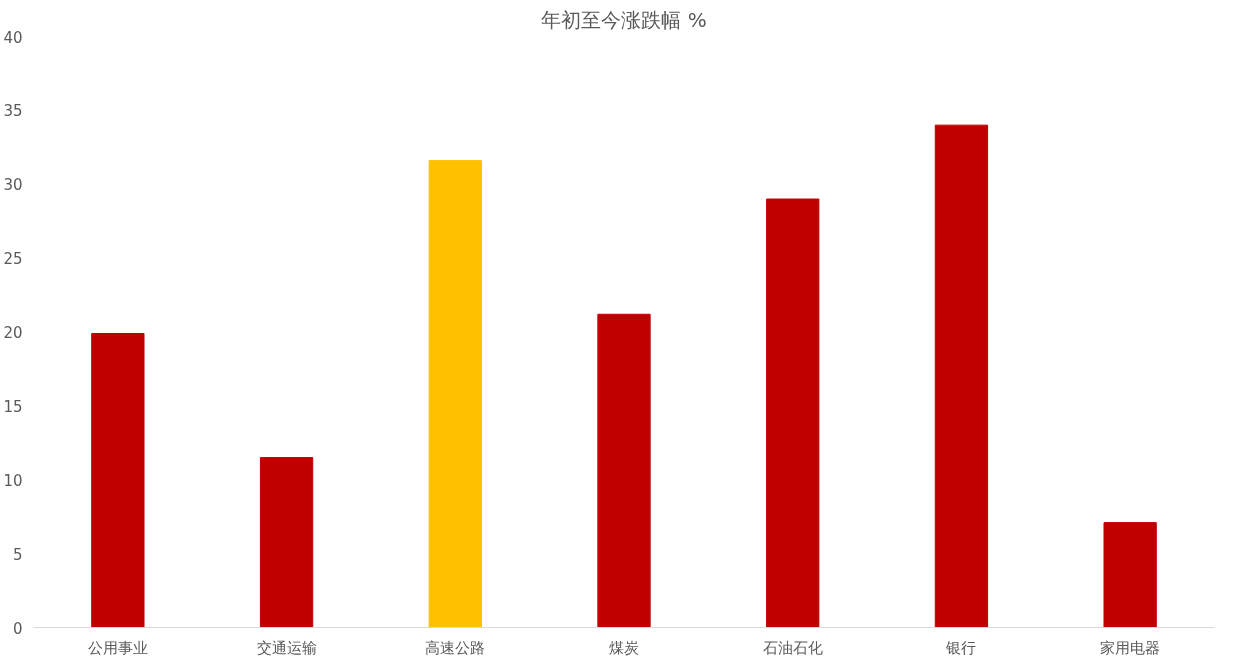  I want to click on x-tick-label: 煤炭, so click(624, 647).